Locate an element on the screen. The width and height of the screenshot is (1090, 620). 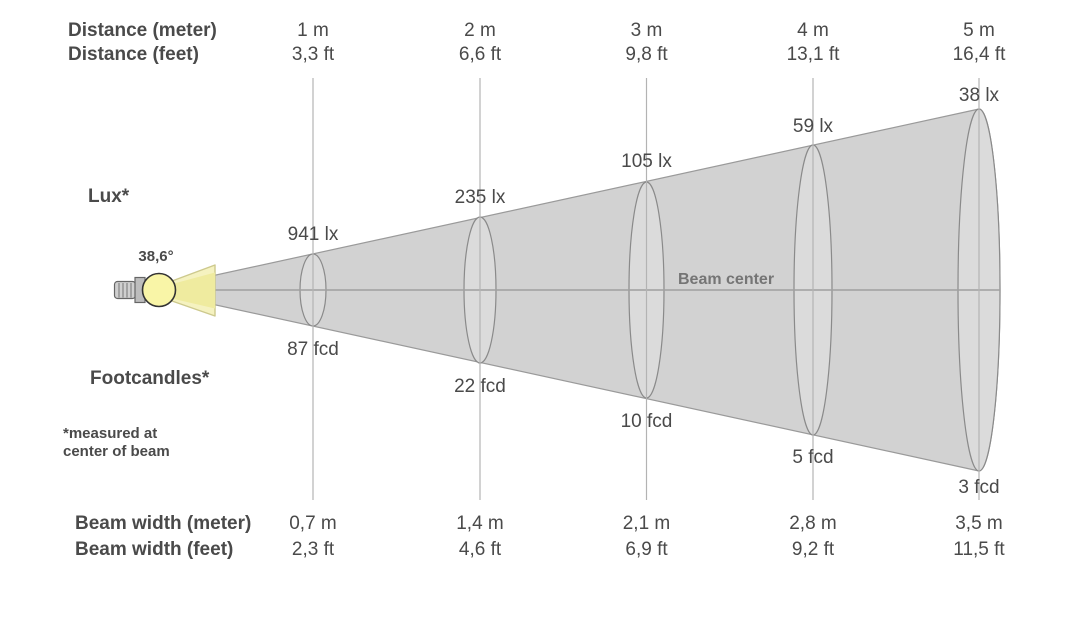
col1-fcd-value: 87 fcd is located at coordinates (313, 349).